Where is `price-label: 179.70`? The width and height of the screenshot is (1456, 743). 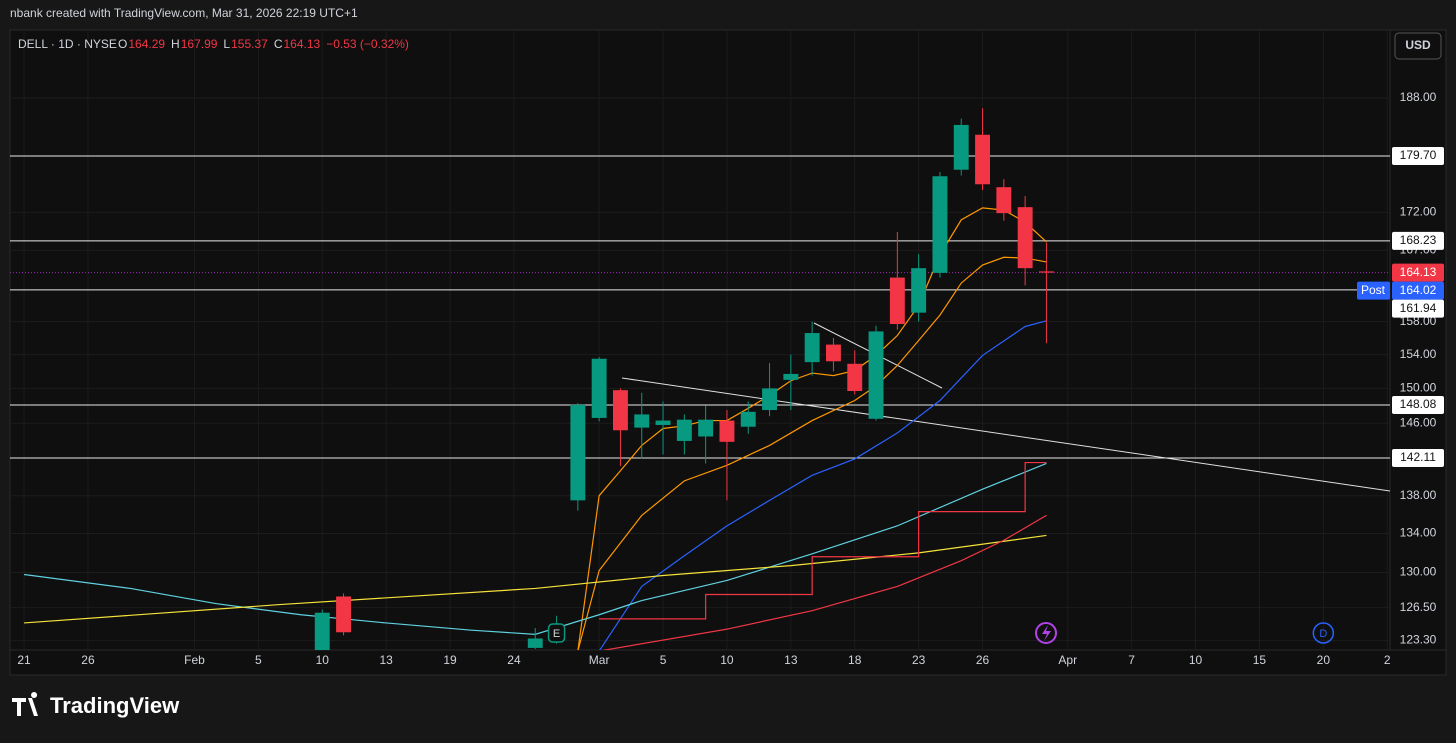
price-label: 179.70 is located at coordinates (1418, 155).